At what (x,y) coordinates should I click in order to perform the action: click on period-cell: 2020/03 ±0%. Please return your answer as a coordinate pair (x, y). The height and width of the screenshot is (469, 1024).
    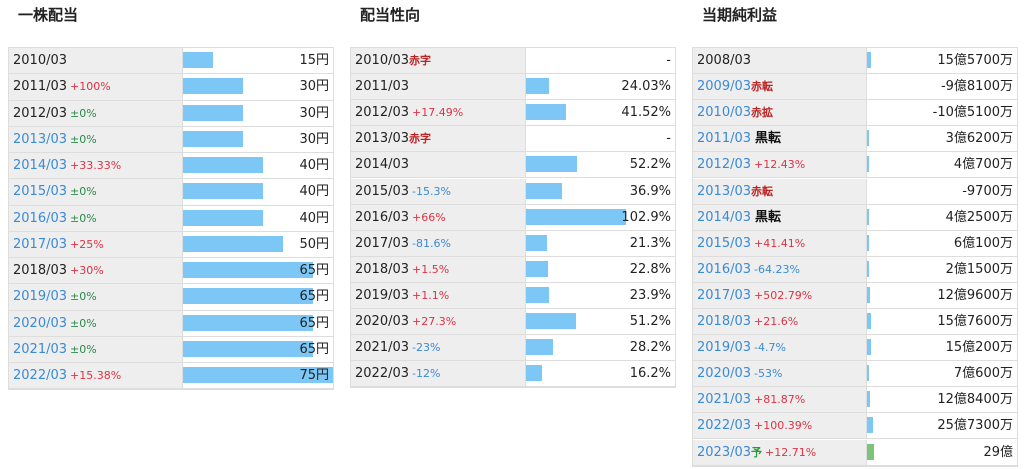
    Looking at the image, I should click on (96, 323).